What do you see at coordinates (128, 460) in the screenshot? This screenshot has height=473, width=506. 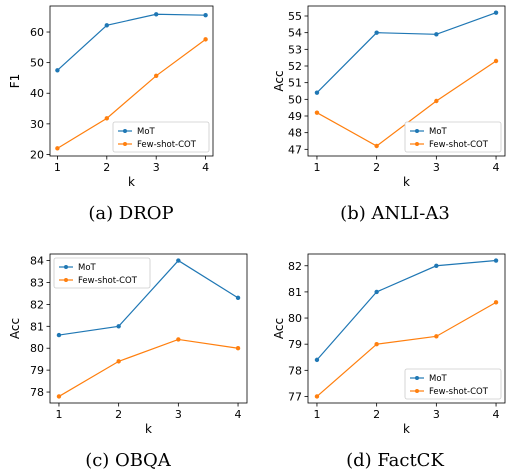 I see `subfigure-caption: (c) OBQA` at bounding box center [128, 460].